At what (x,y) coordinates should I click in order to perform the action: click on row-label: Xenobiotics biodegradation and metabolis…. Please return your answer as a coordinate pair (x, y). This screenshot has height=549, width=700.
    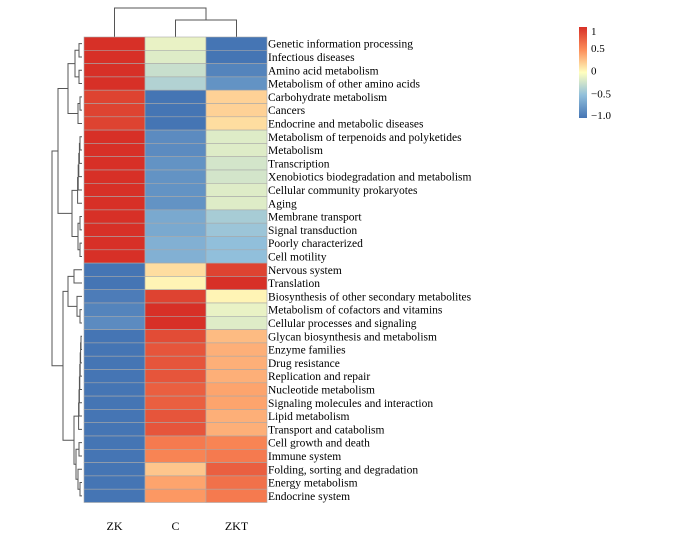
    Looking at the image, I should click on (369, 178).